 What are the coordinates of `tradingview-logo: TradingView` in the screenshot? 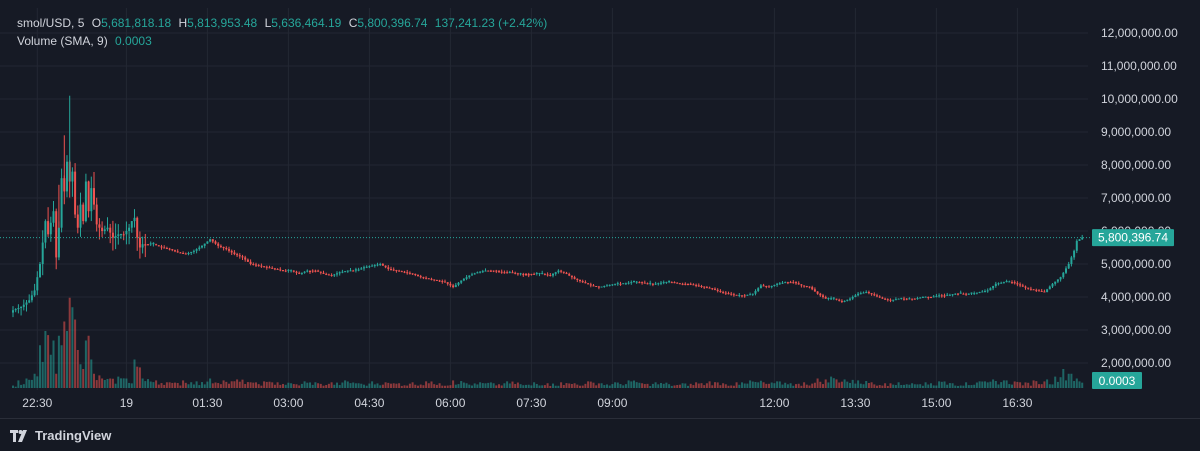 It's located at (60, 435).